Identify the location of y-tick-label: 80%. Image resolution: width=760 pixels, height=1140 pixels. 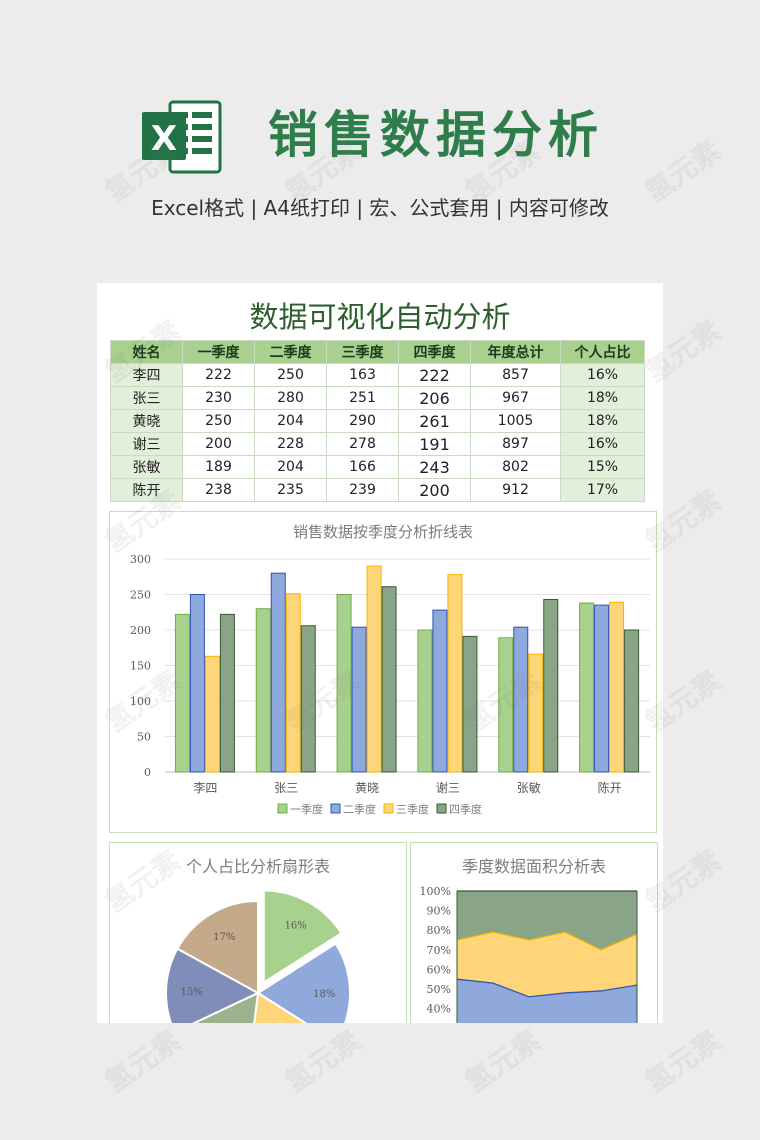
(439, 930).